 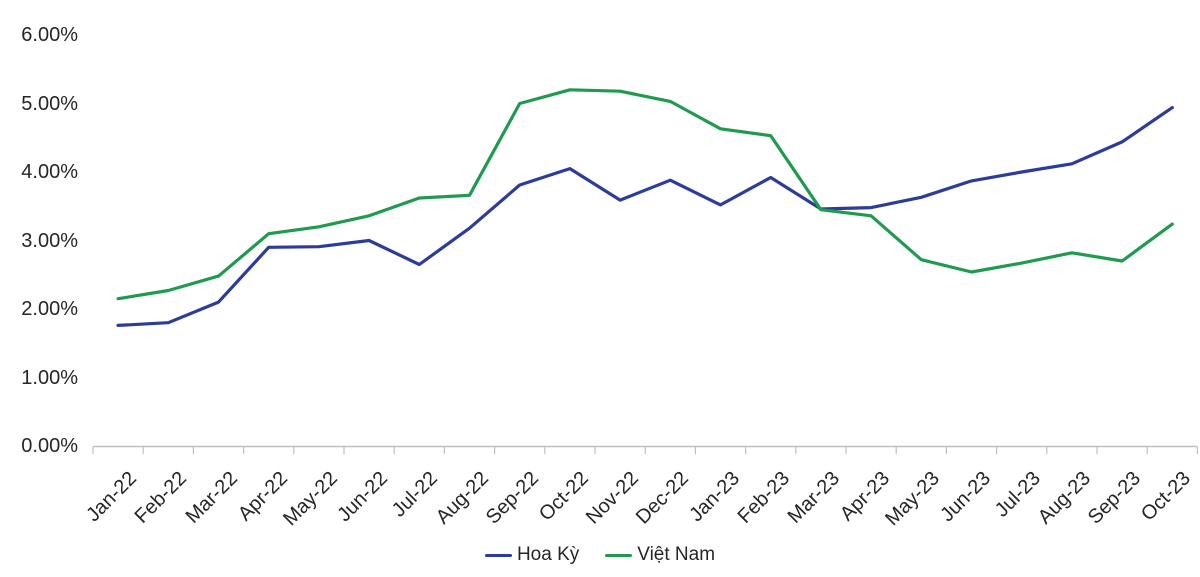 What do you see at coordinates (548, 554) in the screenshot?
I see `legend-label-hoa-ky: Hoa Kỳ` at bounding box center [548, 554].